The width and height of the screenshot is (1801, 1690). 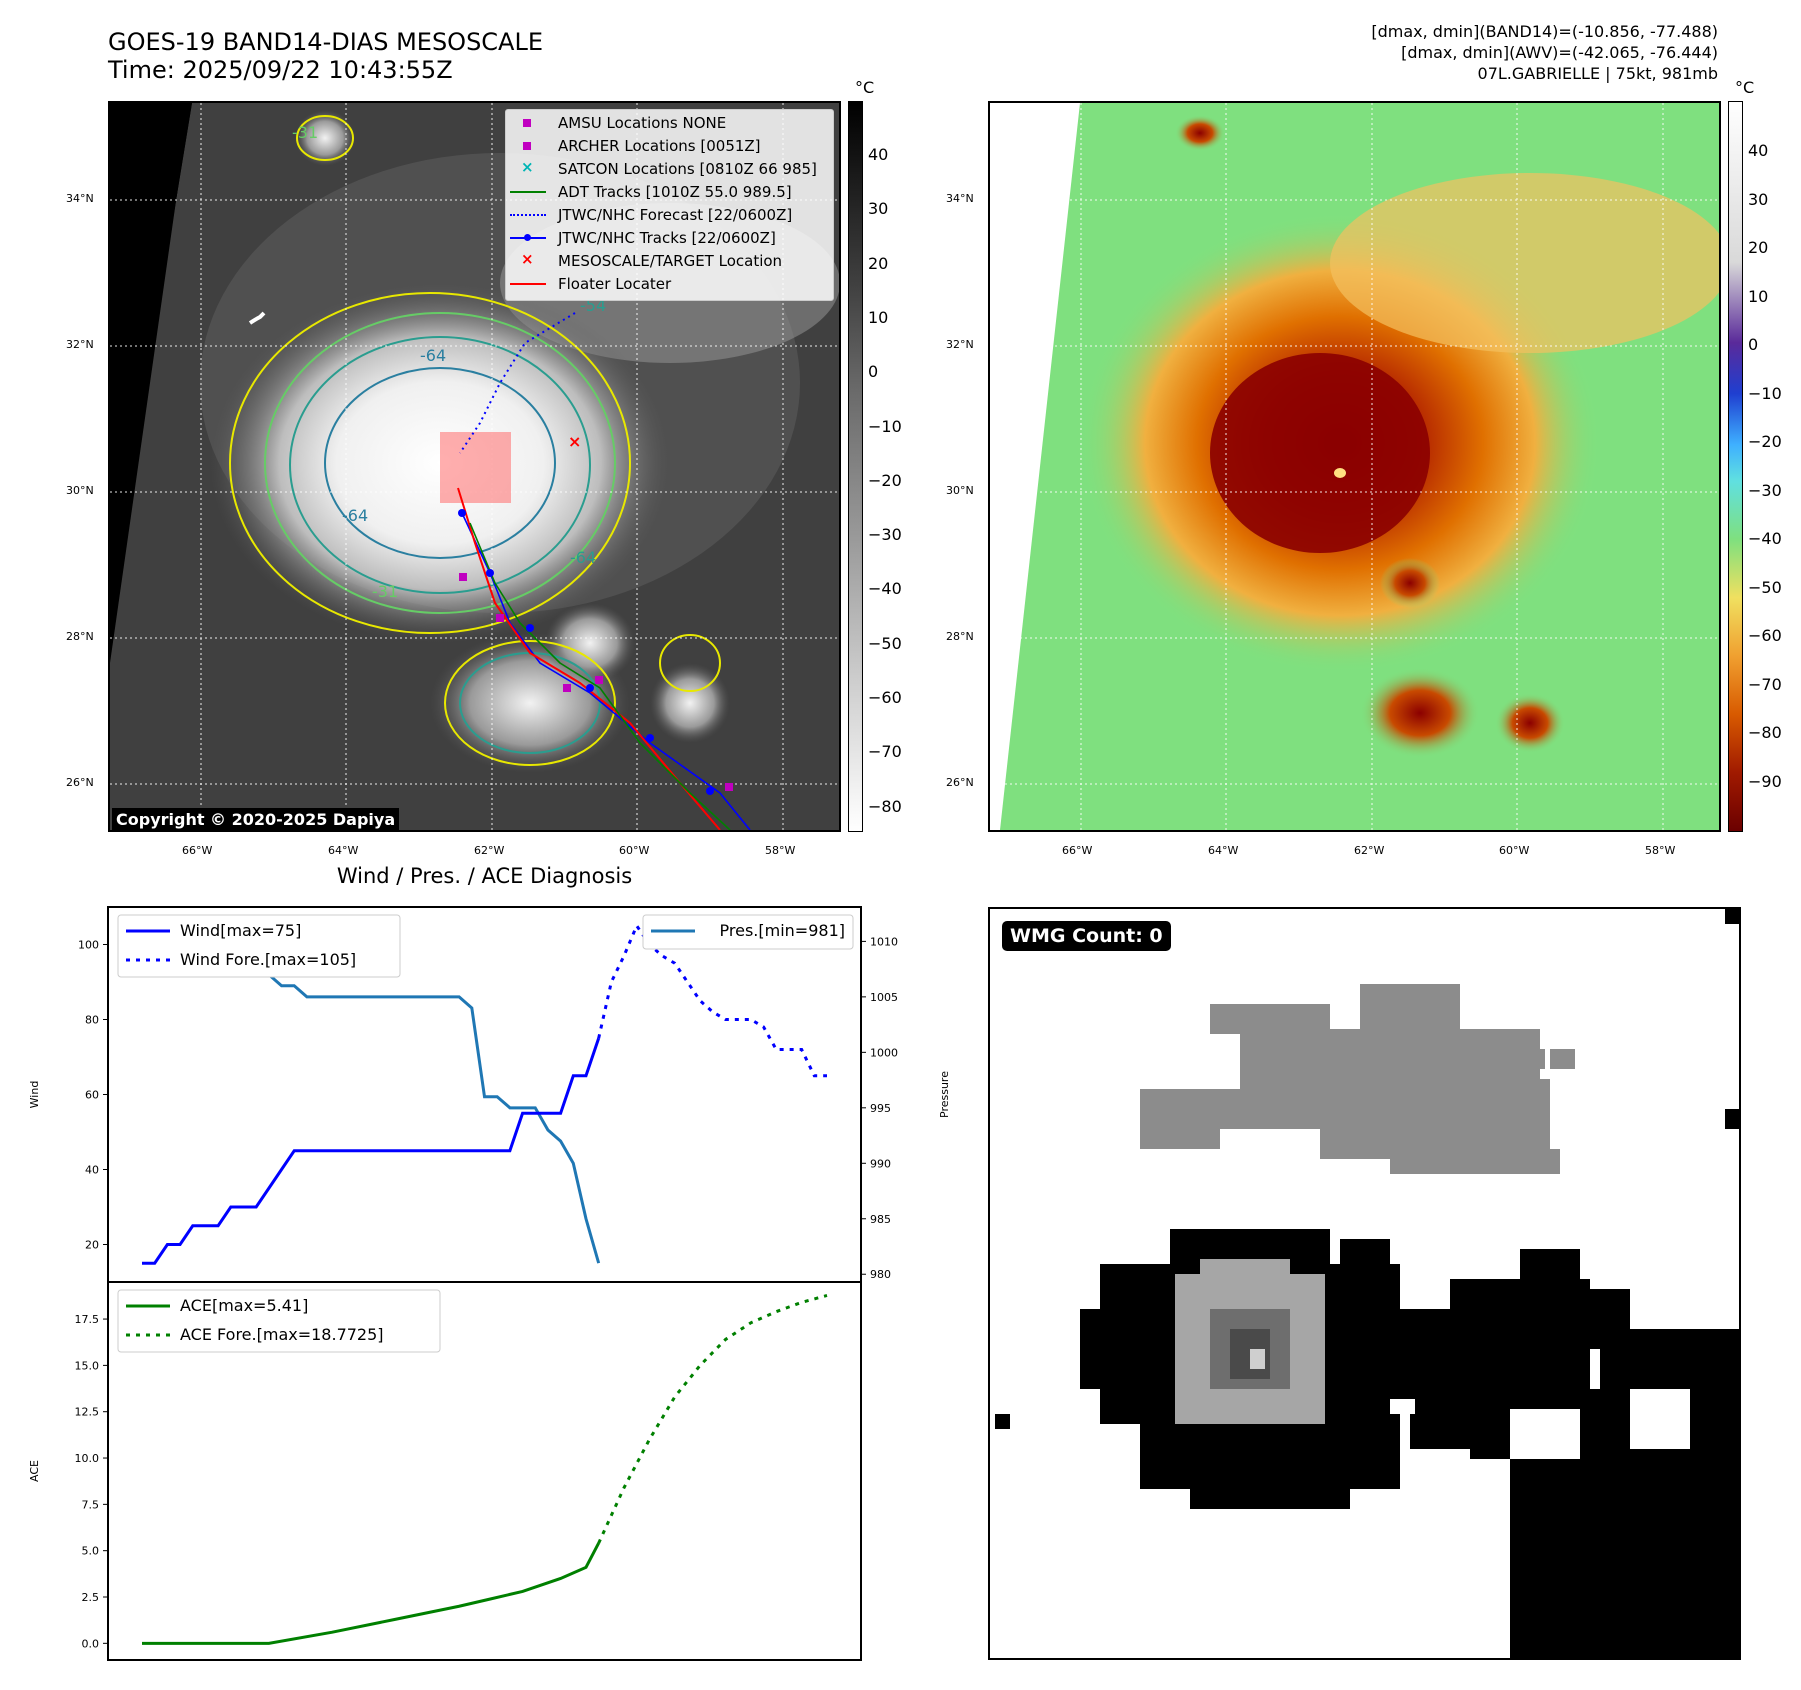 I want to click on pressure-y-tick-label: 985, so click(x=880, y=1219).